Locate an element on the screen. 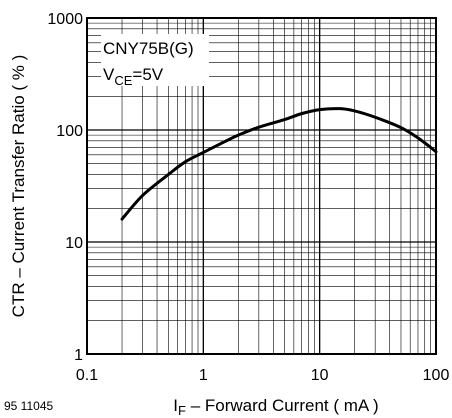  x-axis-subscript: F is located at coordinates (182, 410).